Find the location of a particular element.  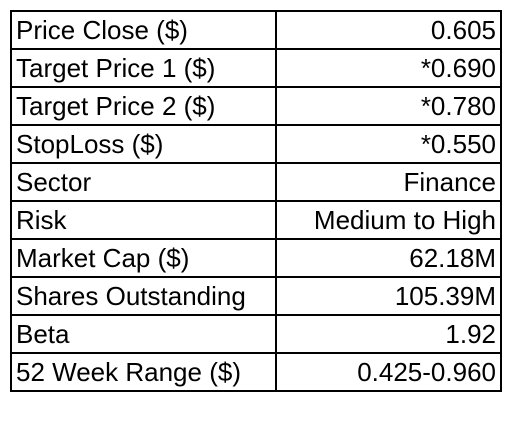

table-row: Target Price 1 ($) *0.690 is located at coordinates (256, 68).